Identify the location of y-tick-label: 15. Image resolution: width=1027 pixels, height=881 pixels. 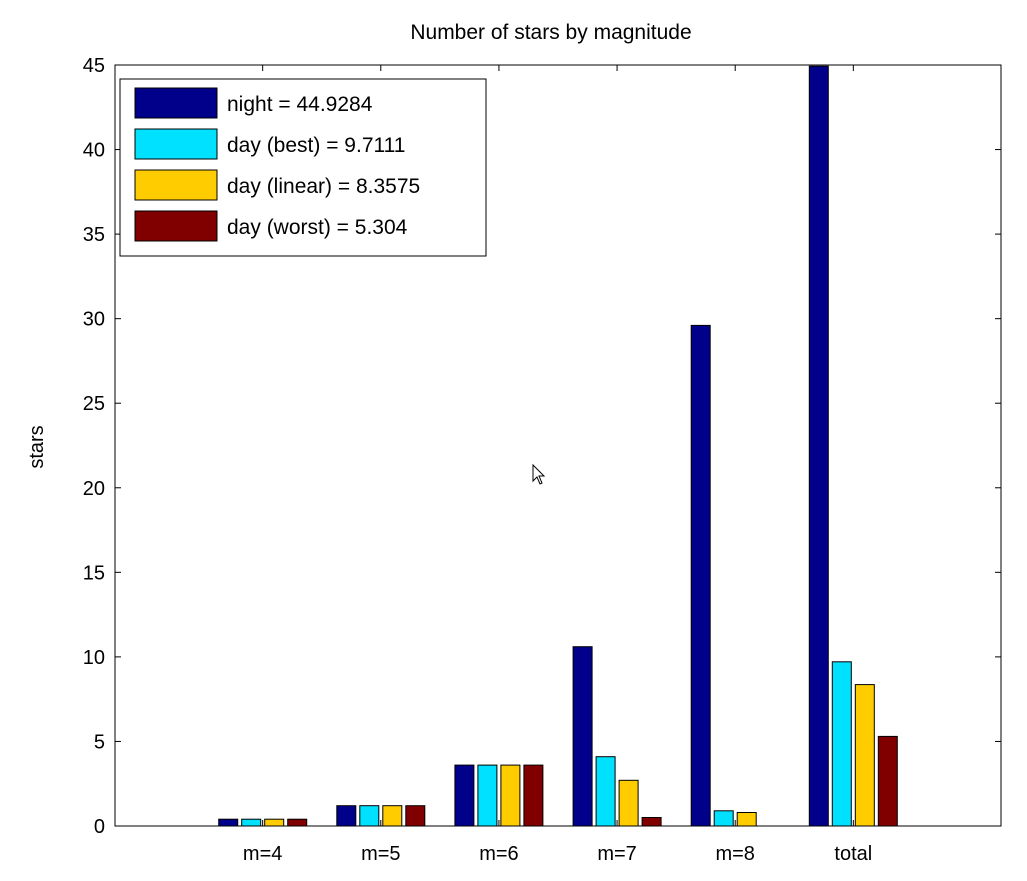
(94, 573).